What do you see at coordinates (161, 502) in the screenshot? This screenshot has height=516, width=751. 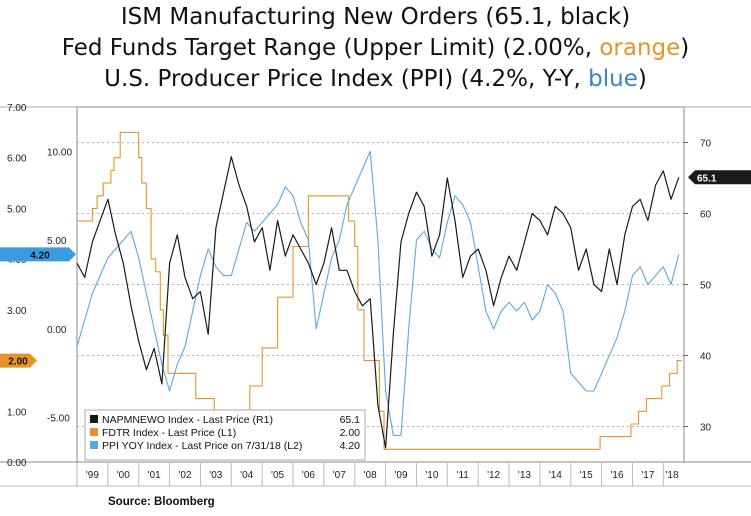 I see `source-label: Source: Bloomberg` at bounding box center [161, 502].